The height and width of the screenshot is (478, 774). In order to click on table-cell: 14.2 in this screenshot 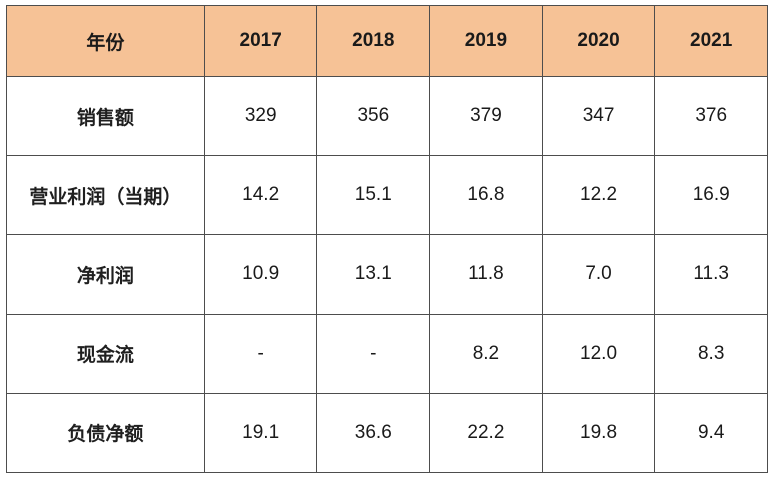, I will do `click(260, 195)`.